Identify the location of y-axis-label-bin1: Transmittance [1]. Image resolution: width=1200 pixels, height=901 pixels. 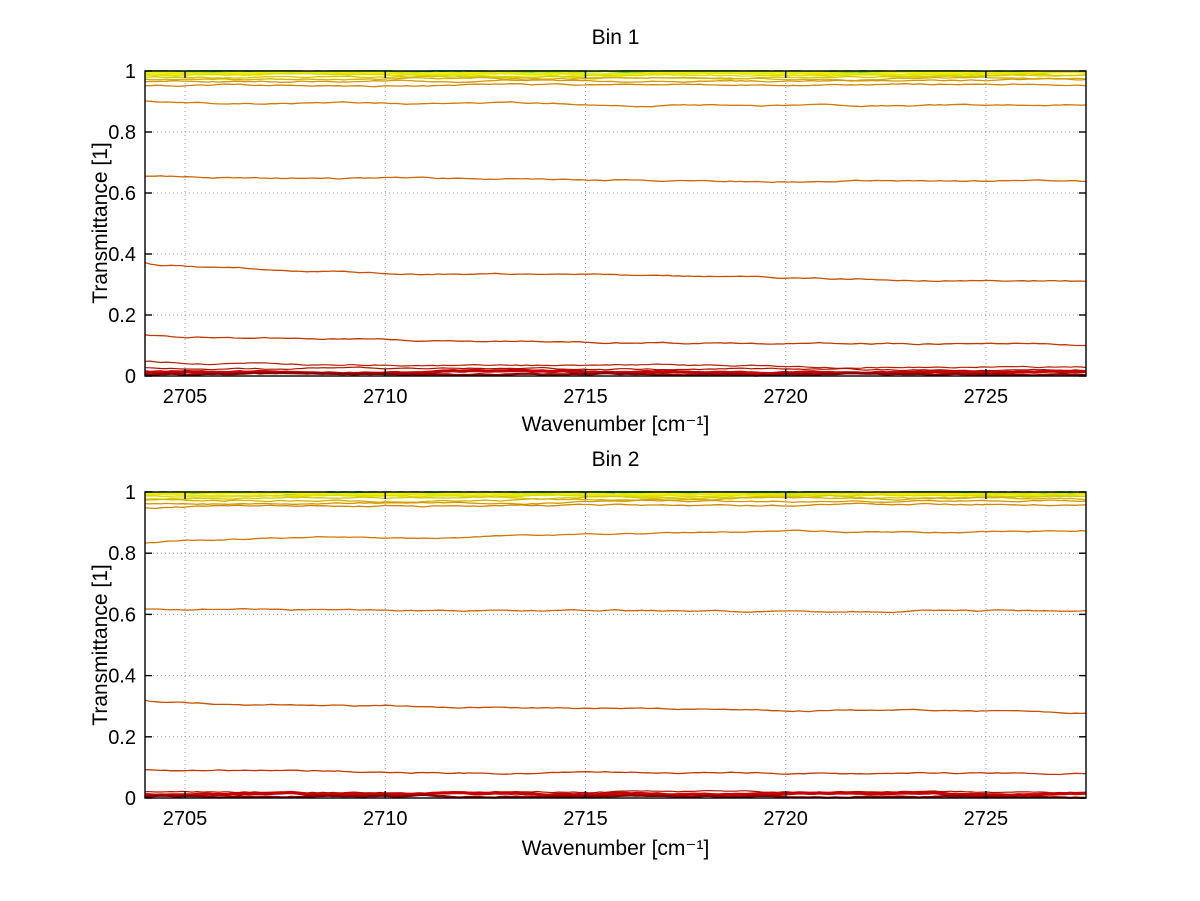
(100, 223).